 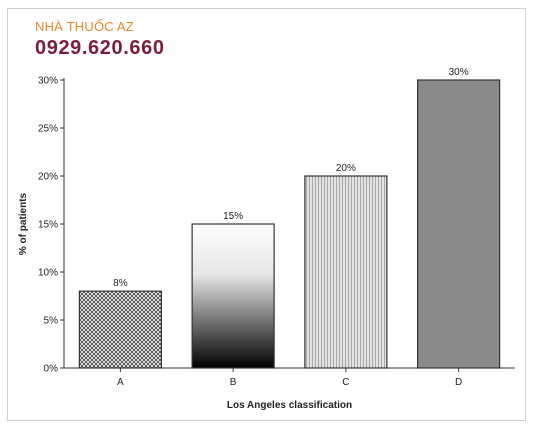 What do you see at coordinates (51, 369) in the screenshot?
I see `y-tick-label: 0%` at bounding box center [51, 369].